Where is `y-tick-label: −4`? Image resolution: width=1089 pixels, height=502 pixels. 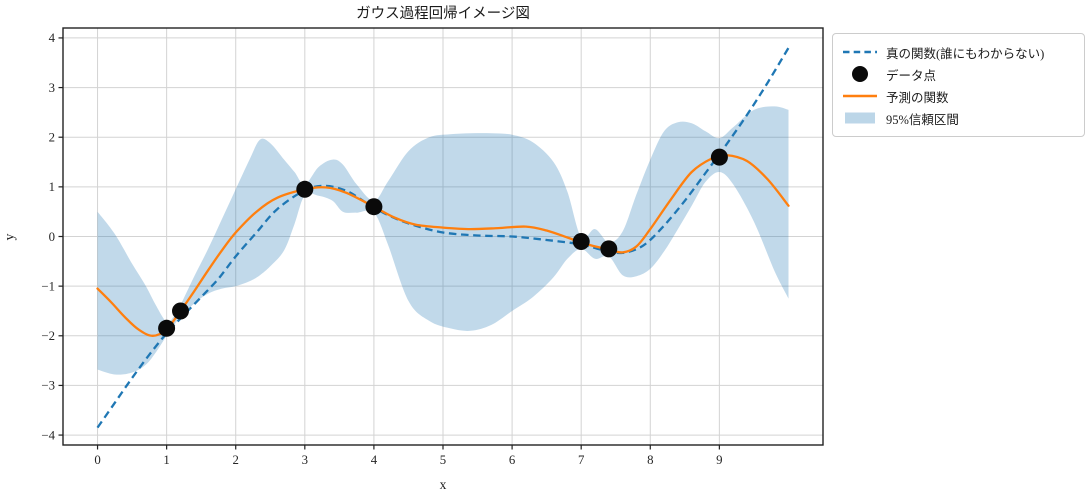
y-tick-label: −4 is located at coordinates (48, 435).